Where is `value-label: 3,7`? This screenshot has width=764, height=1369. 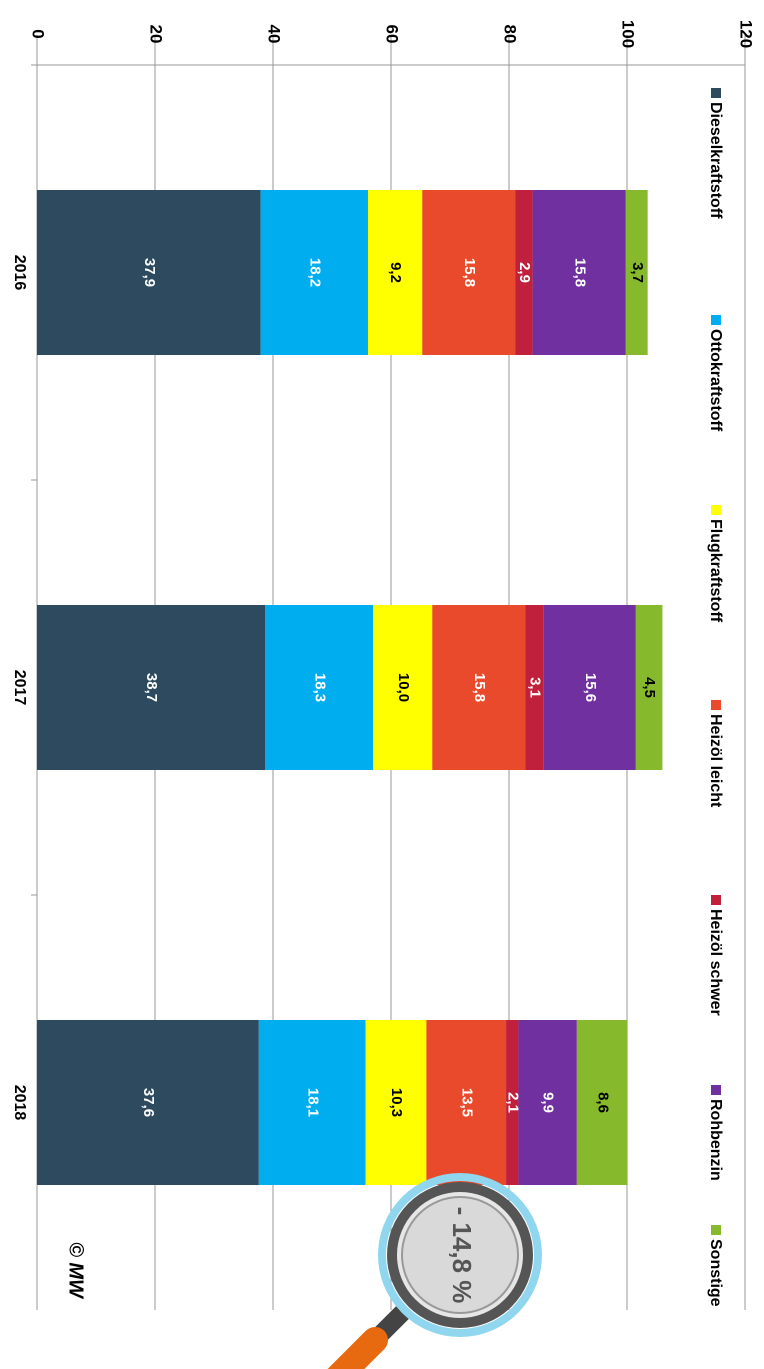 value-label: 3,7 is located at coordinates (637, 272).